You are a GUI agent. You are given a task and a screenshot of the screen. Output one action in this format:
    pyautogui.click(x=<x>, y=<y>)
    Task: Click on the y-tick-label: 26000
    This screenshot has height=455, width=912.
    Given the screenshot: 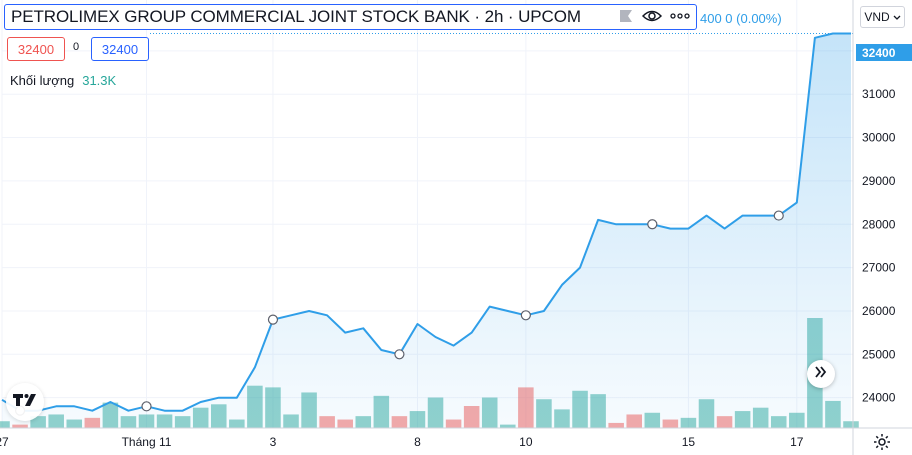 What is the action you would take?
    pyautogui.click(x=879, y=311)
    